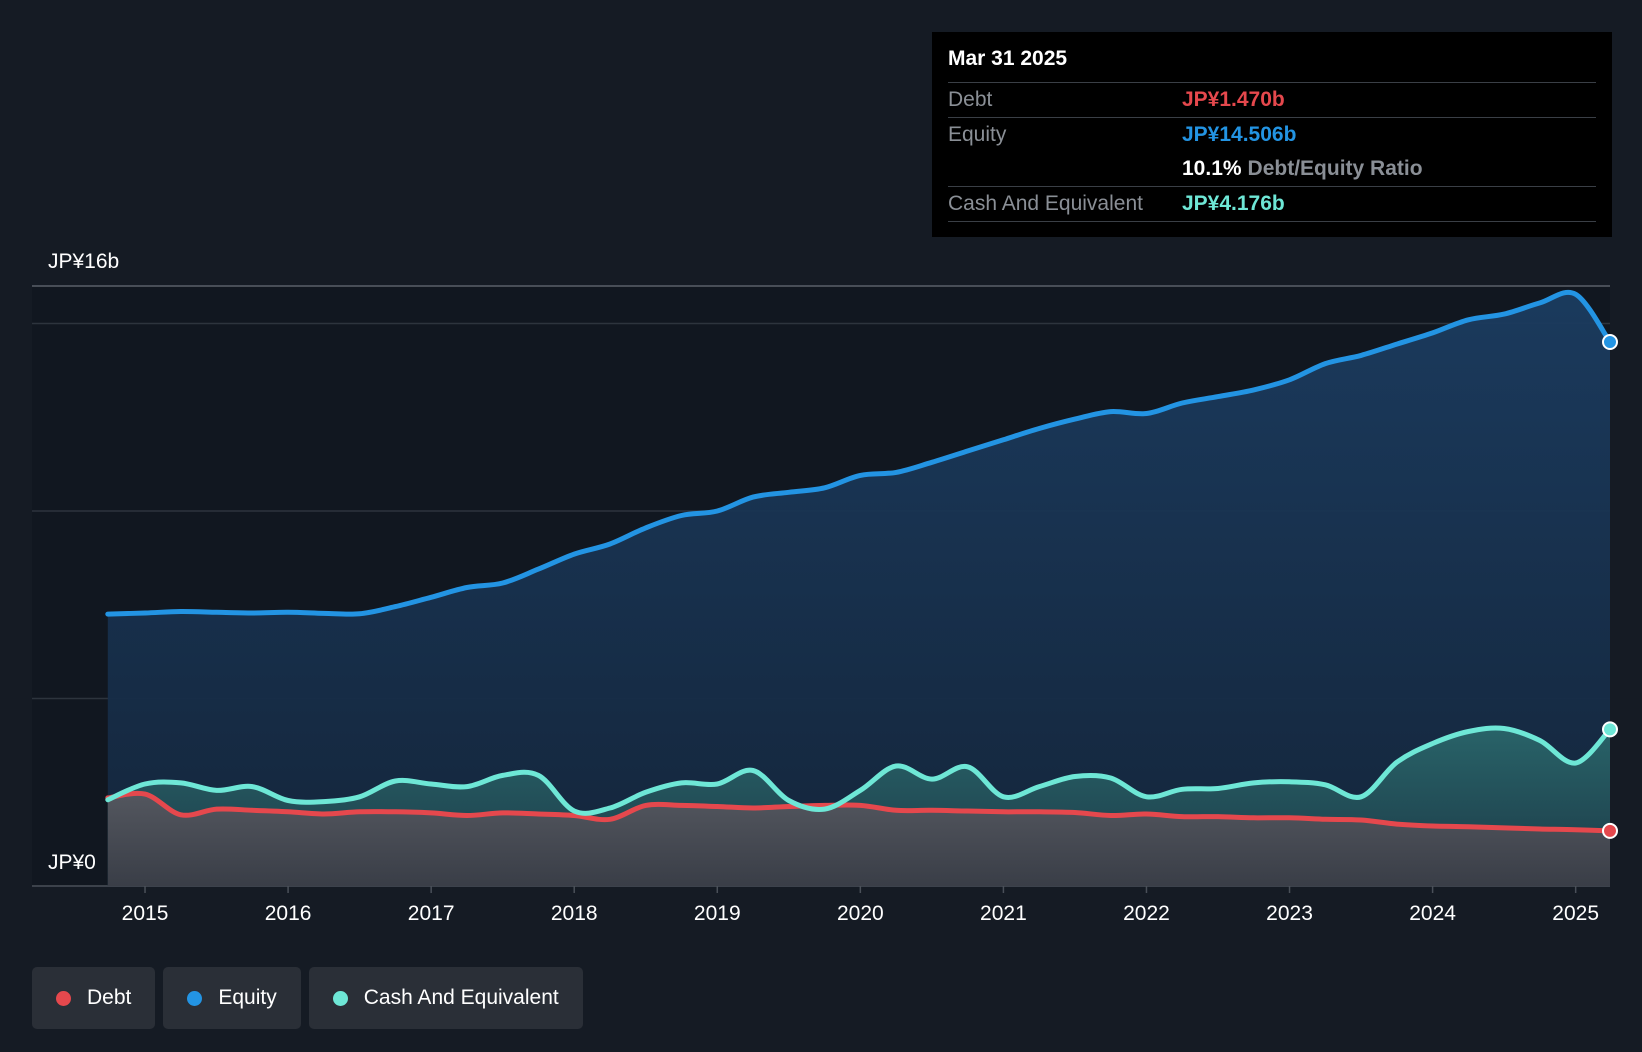 This screenshot has height=1052, width=1642. What do you see at coordinates (1239, 134) in the screenshot?
I see `tooltip-equity-value: JP¥14.506b` at bounding box center [1239, 134].